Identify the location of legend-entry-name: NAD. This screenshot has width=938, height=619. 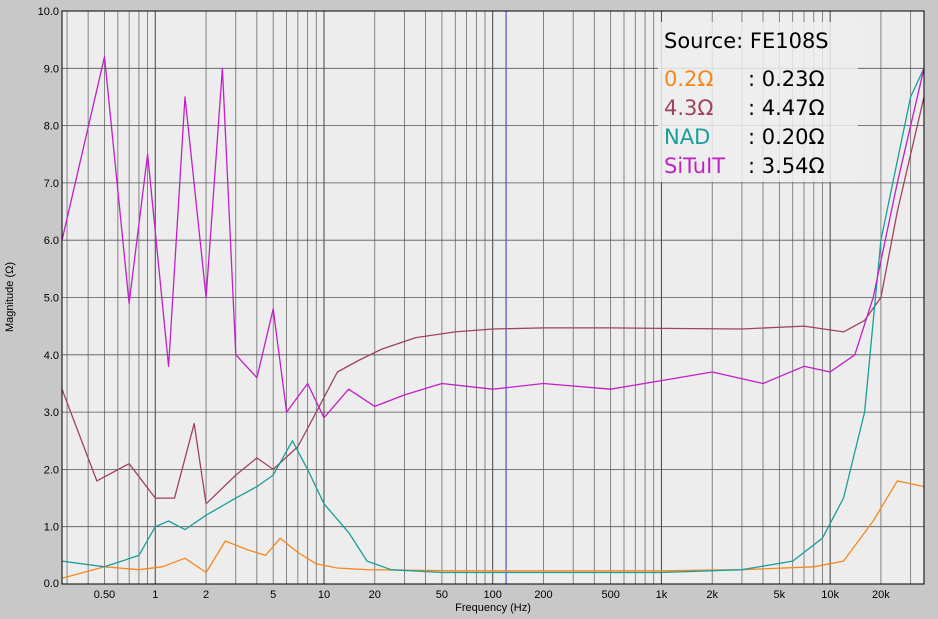
(687, 137).